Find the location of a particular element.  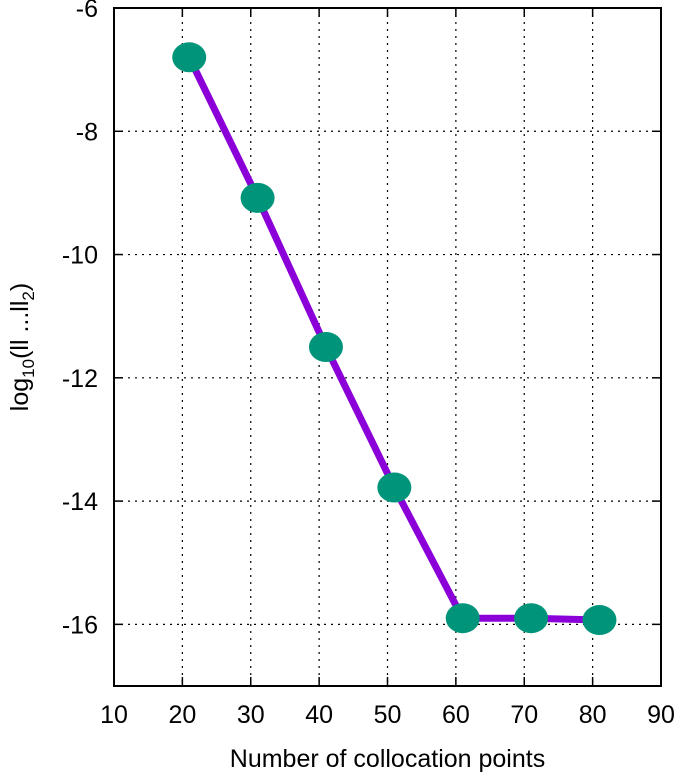

y-tick-label: -12 is located at coordinates (80, 379).